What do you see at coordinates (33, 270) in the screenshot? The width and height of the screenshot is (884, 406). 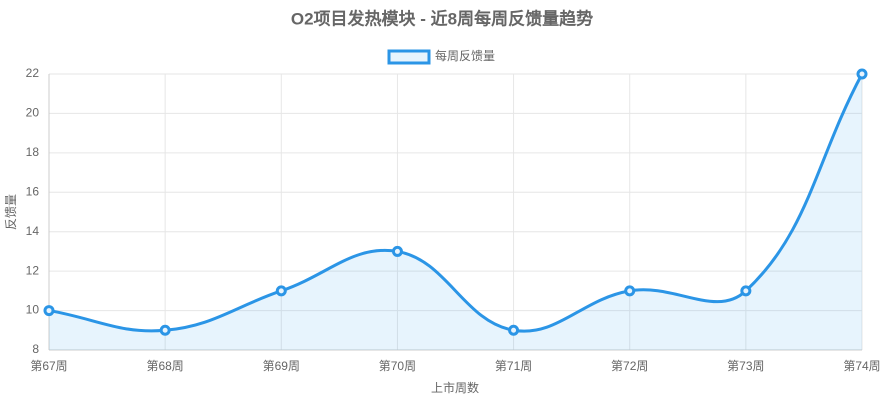 I see `y-tick-label: 12` at bounding box center [33, 270].